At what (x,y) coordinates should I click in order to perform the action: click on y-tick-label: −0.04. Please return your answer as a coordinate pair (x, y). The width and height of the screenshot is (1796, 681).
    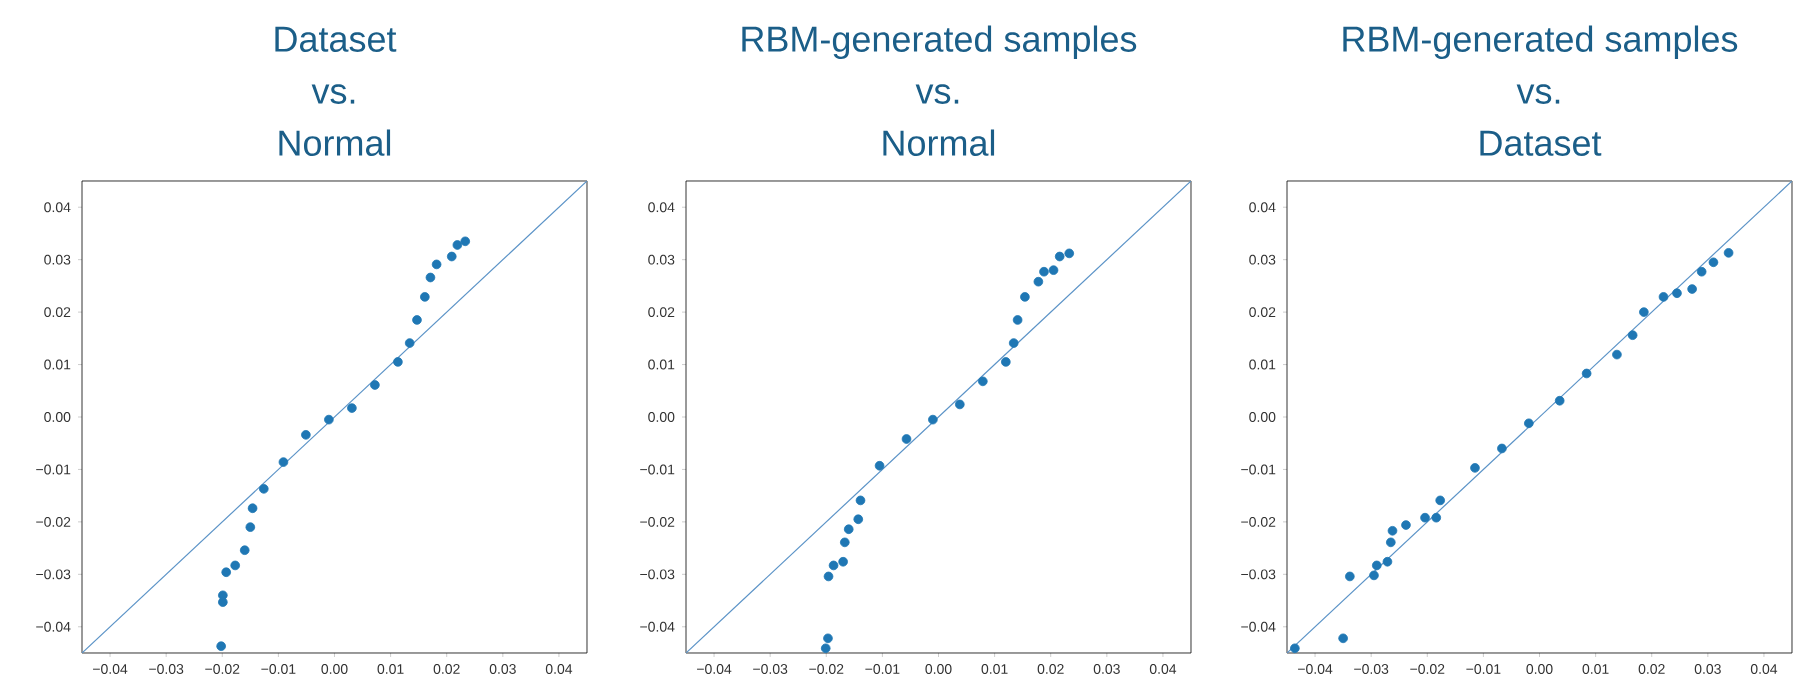
    Looking at the image, I should click on (53, 626).